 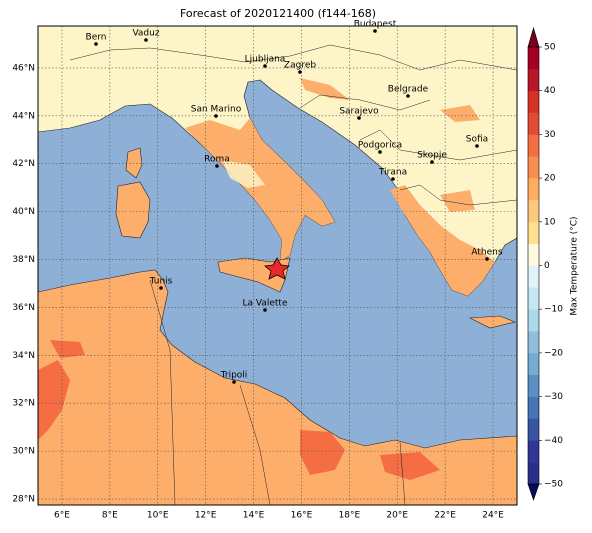 What do you see at coordinates (550, 91) in the screenshot?
I see `colorbar-tick-label: 40` at bounding box center [550, 91].